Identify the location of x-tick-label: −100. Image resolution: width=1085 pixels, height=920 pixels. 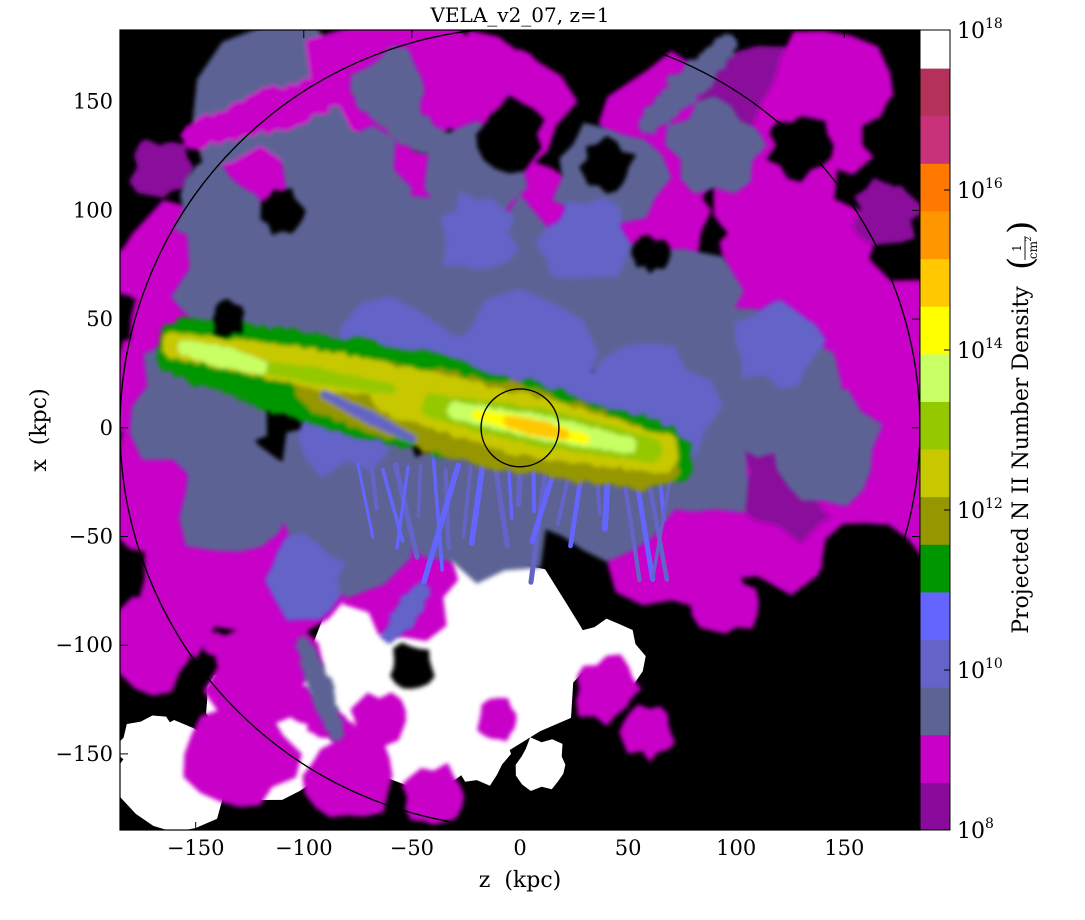
(304, 848).